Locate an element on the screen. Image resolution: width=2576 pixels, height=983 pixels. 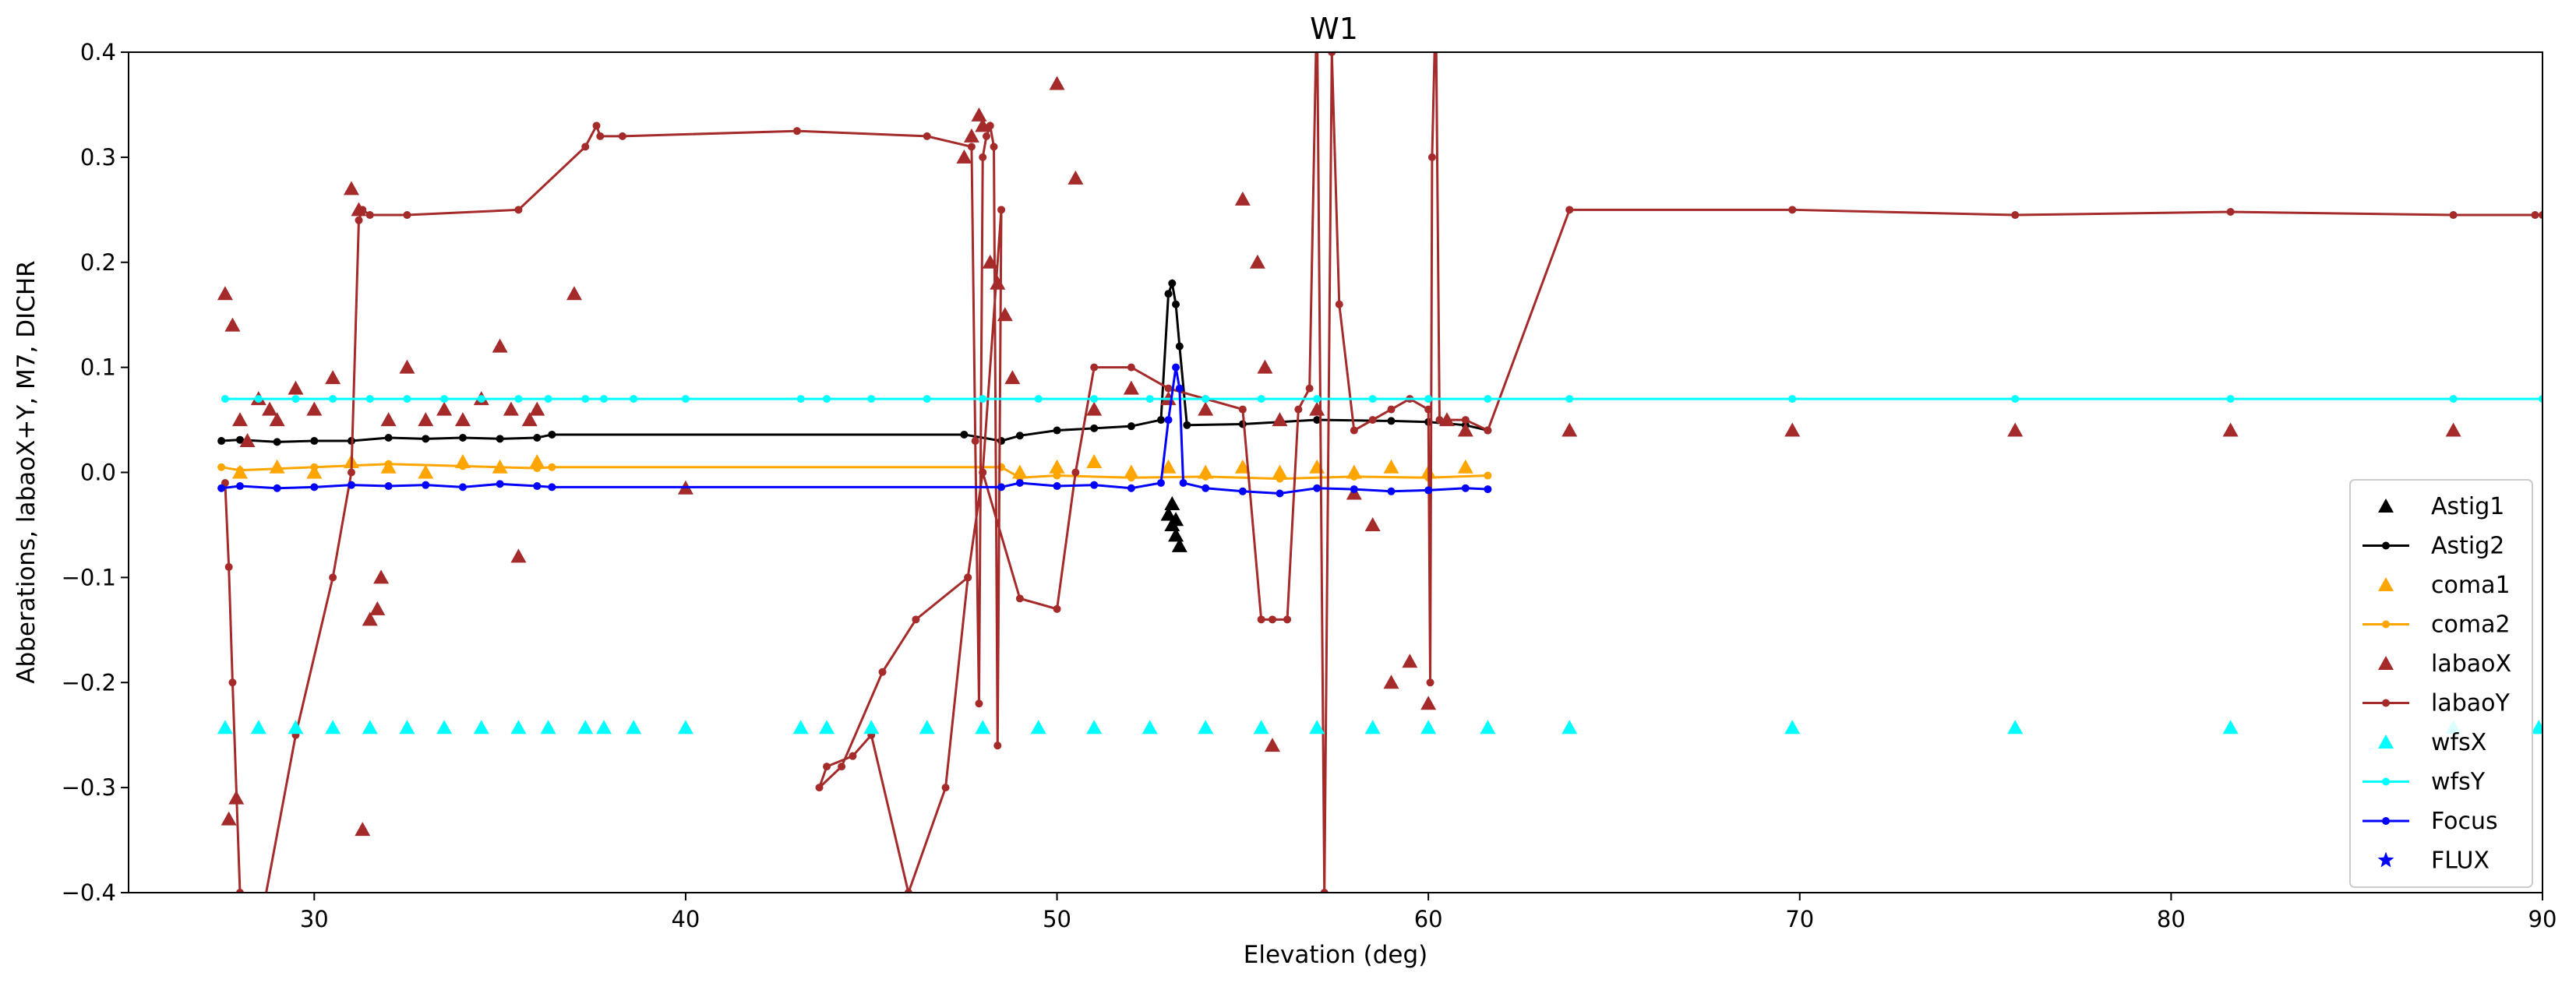
y-tick-label: 0.4 is located at coordinates (98, 52).